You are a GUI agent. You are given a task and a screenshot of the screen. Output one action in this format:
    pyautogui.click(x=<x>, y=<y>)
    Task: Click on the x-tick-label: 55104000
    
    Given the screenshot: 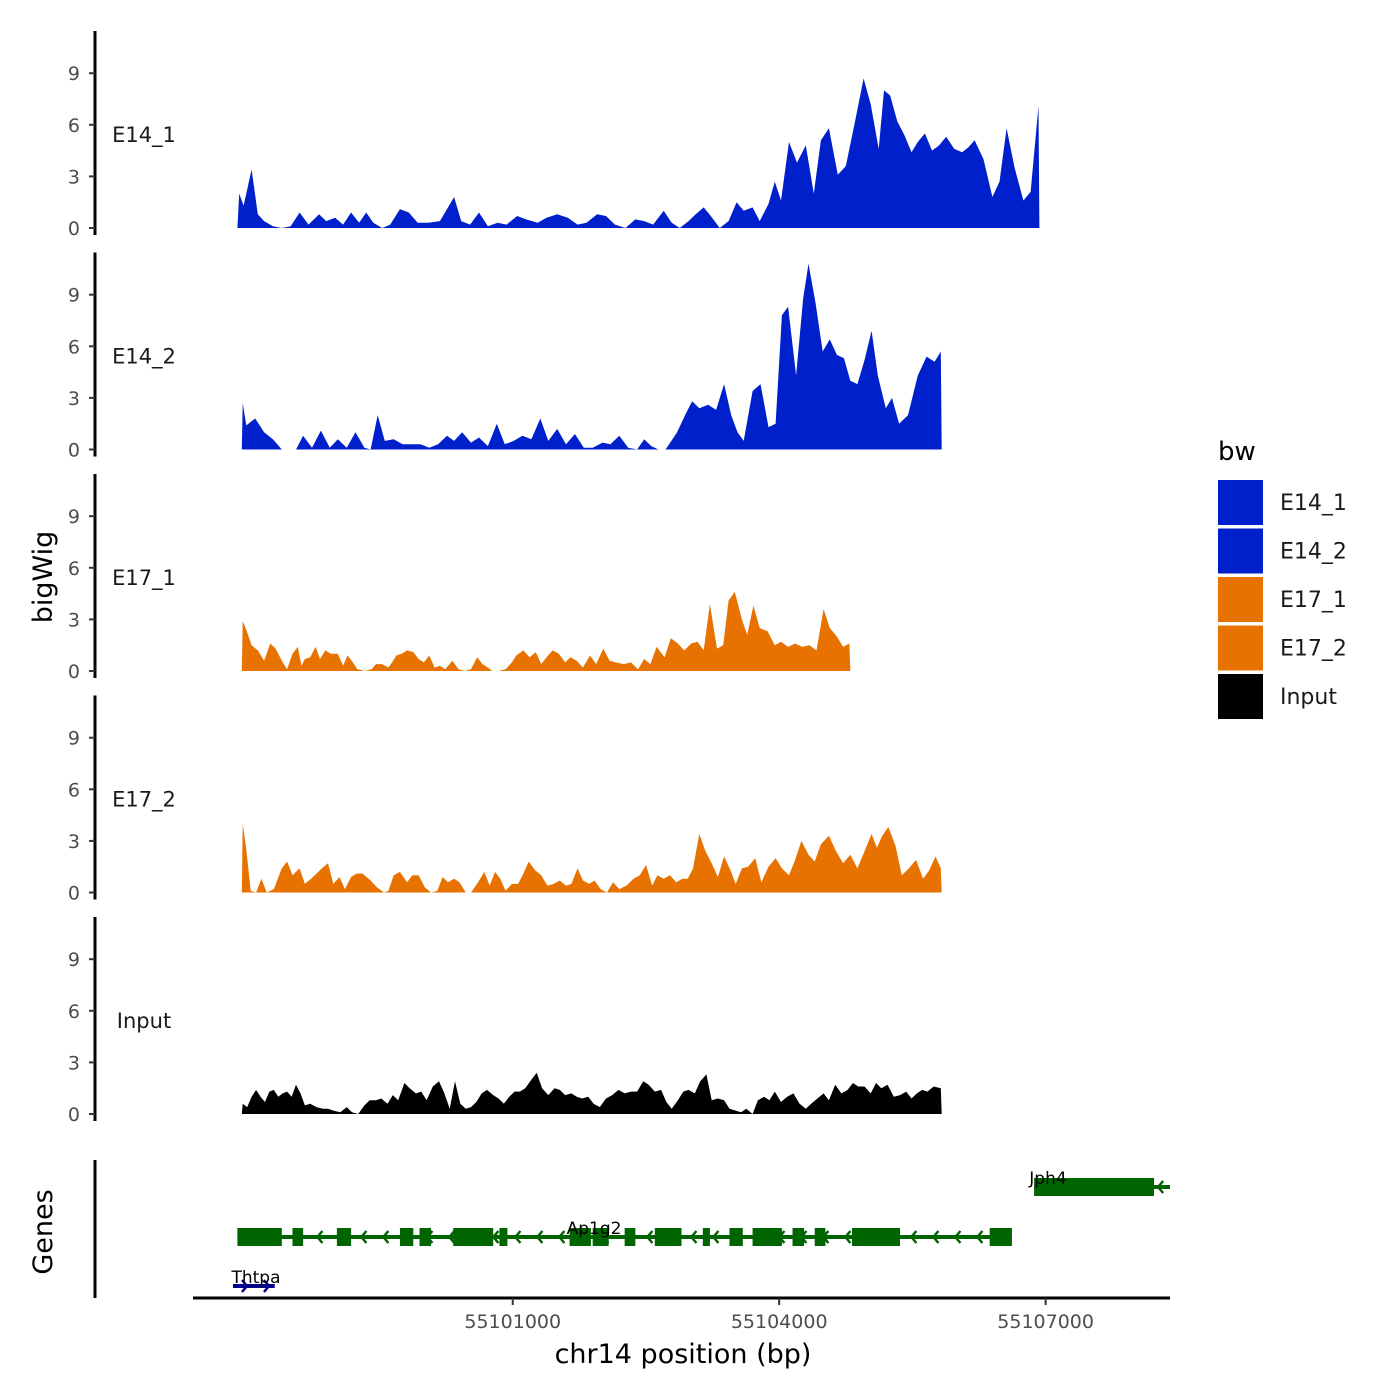 What is the action you would take?
    pyautogui.click(x=779, y=1322)
    